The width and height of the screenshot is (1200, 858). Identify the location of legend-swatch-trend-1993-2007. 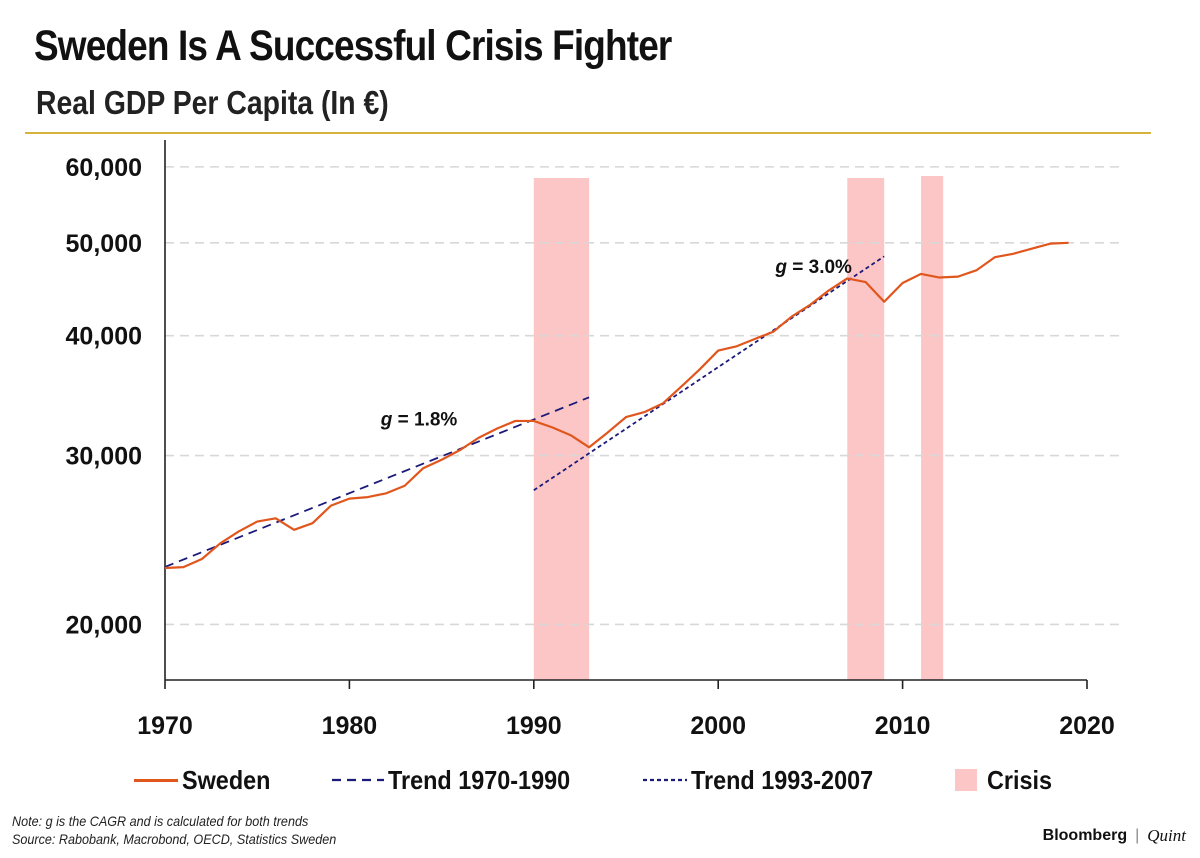
(664, 780).